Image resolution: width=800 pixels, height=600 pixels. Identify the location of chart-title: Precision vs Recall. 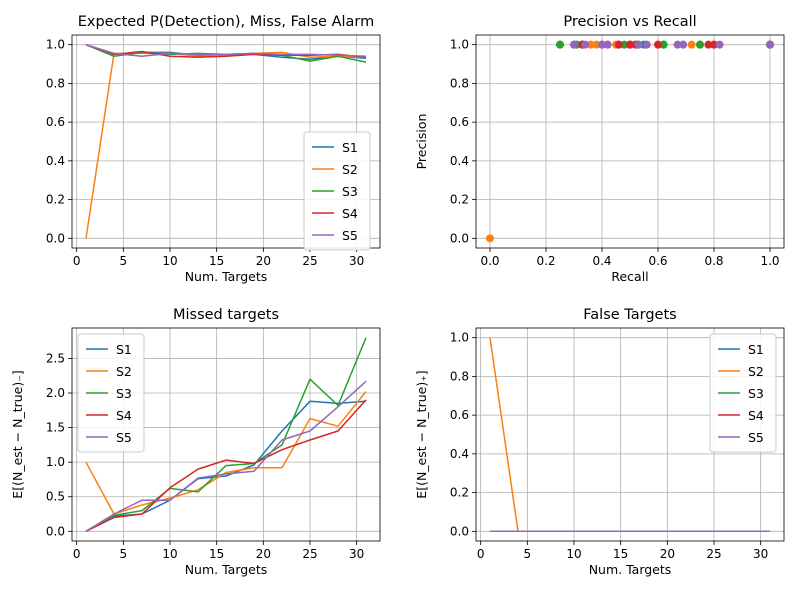
(629, 22).